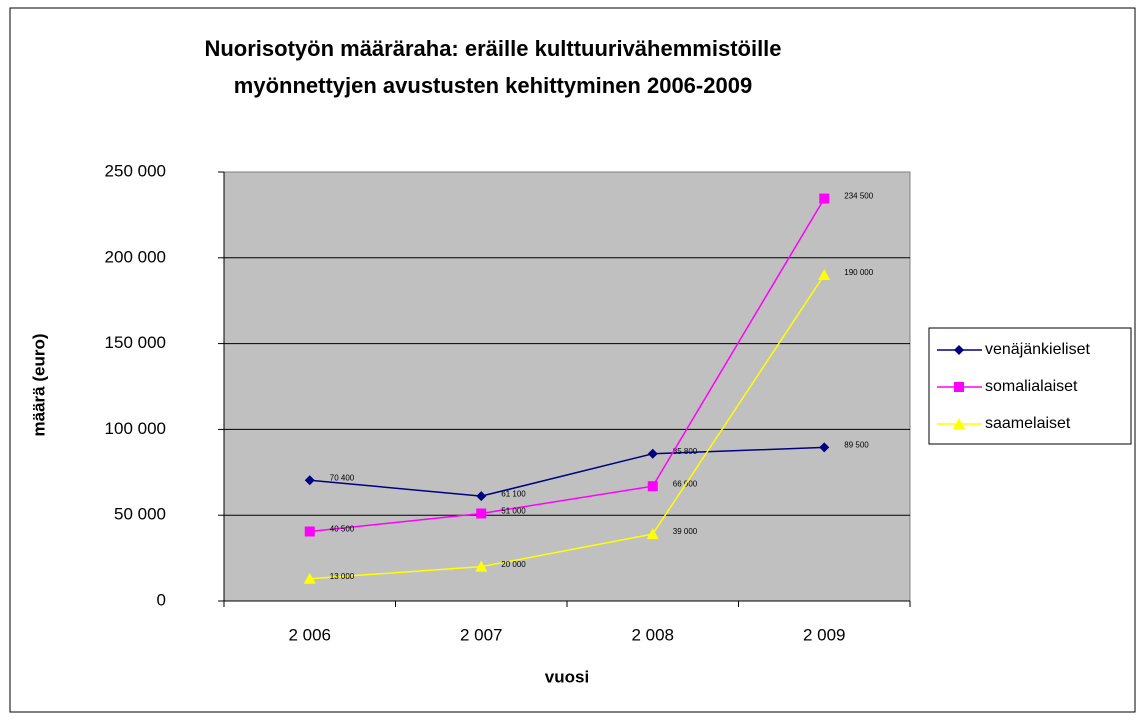  I want to click on x-tick-label: 2 009, so click(824, 634).